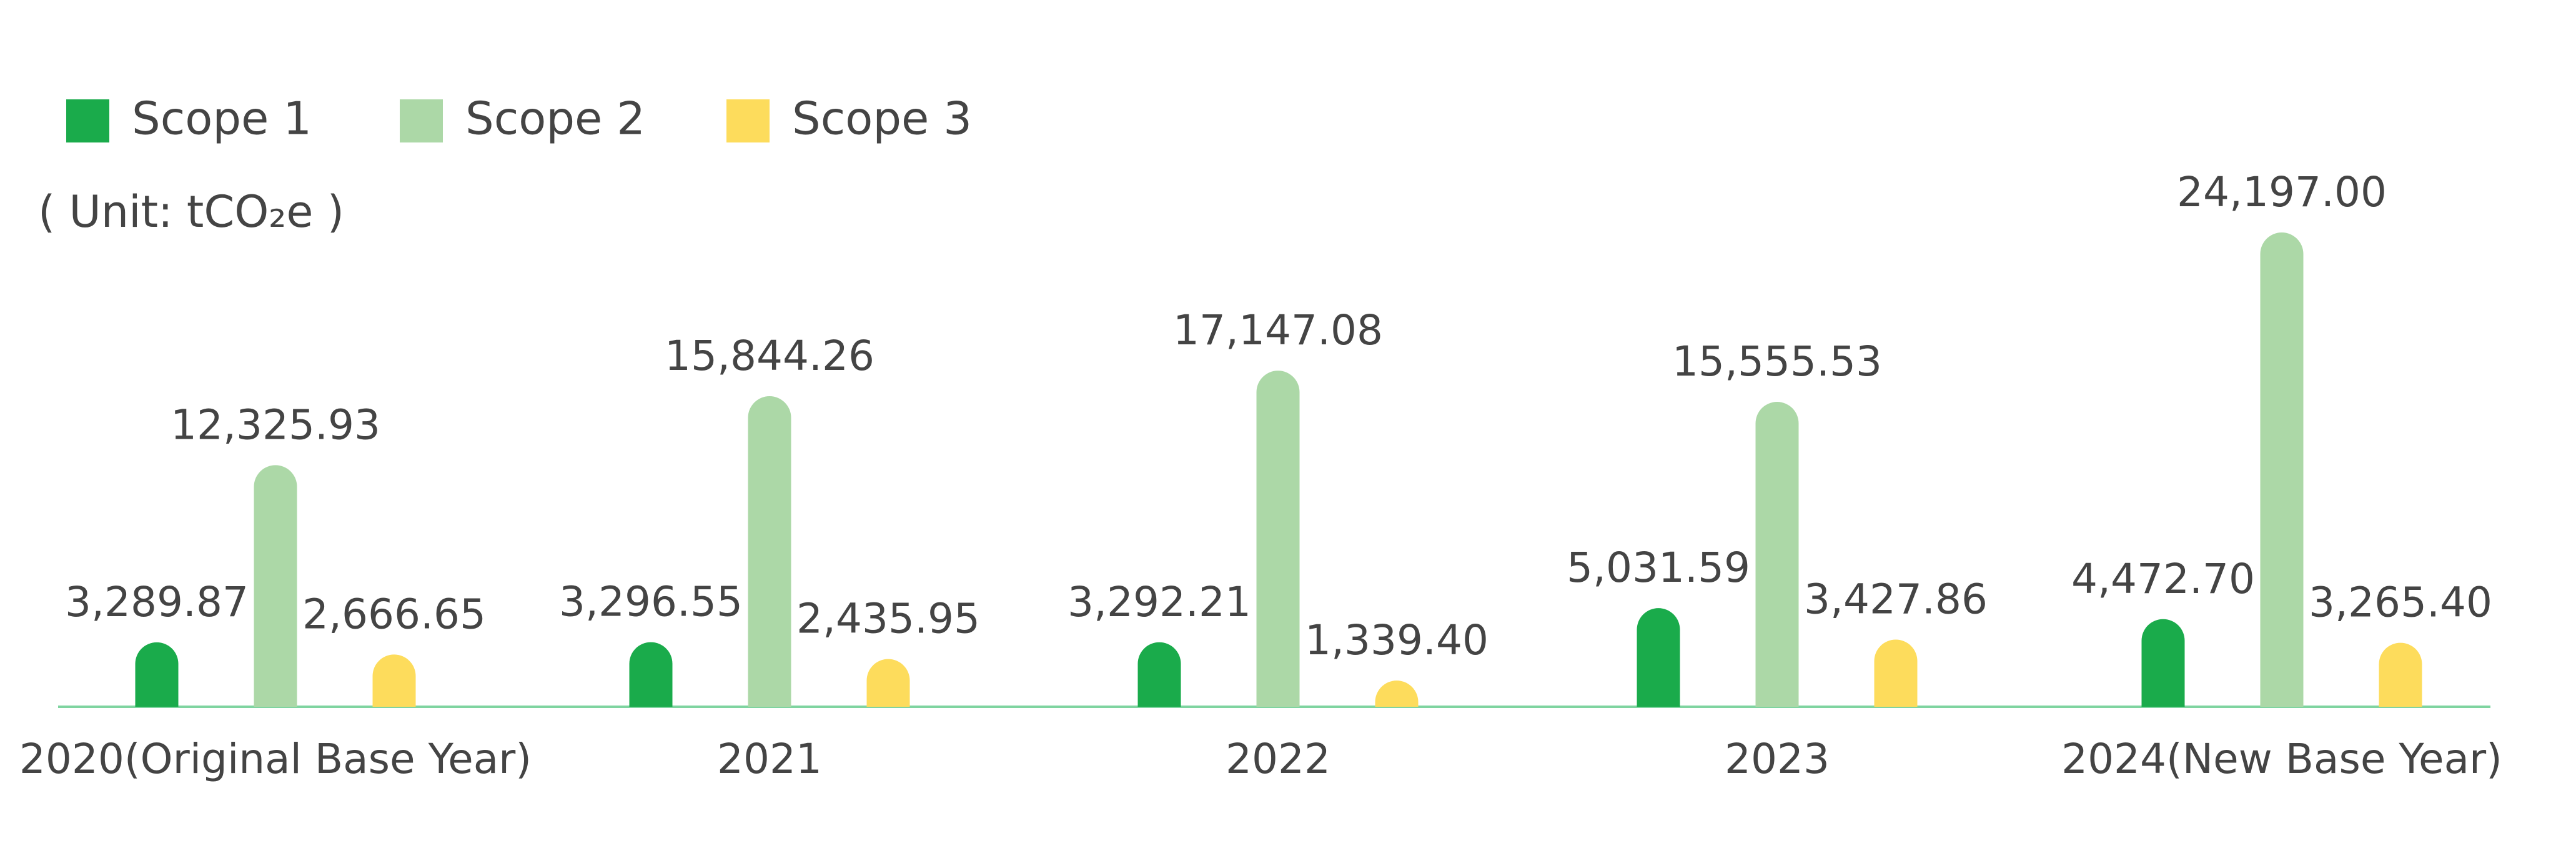 This screenshot has width=2576, height=848. What do you see at coordinates (2281, 759) in the screenshot?
I see `x-tick-label: 2024(New Base Year)` at bounding box center [2281, 759].